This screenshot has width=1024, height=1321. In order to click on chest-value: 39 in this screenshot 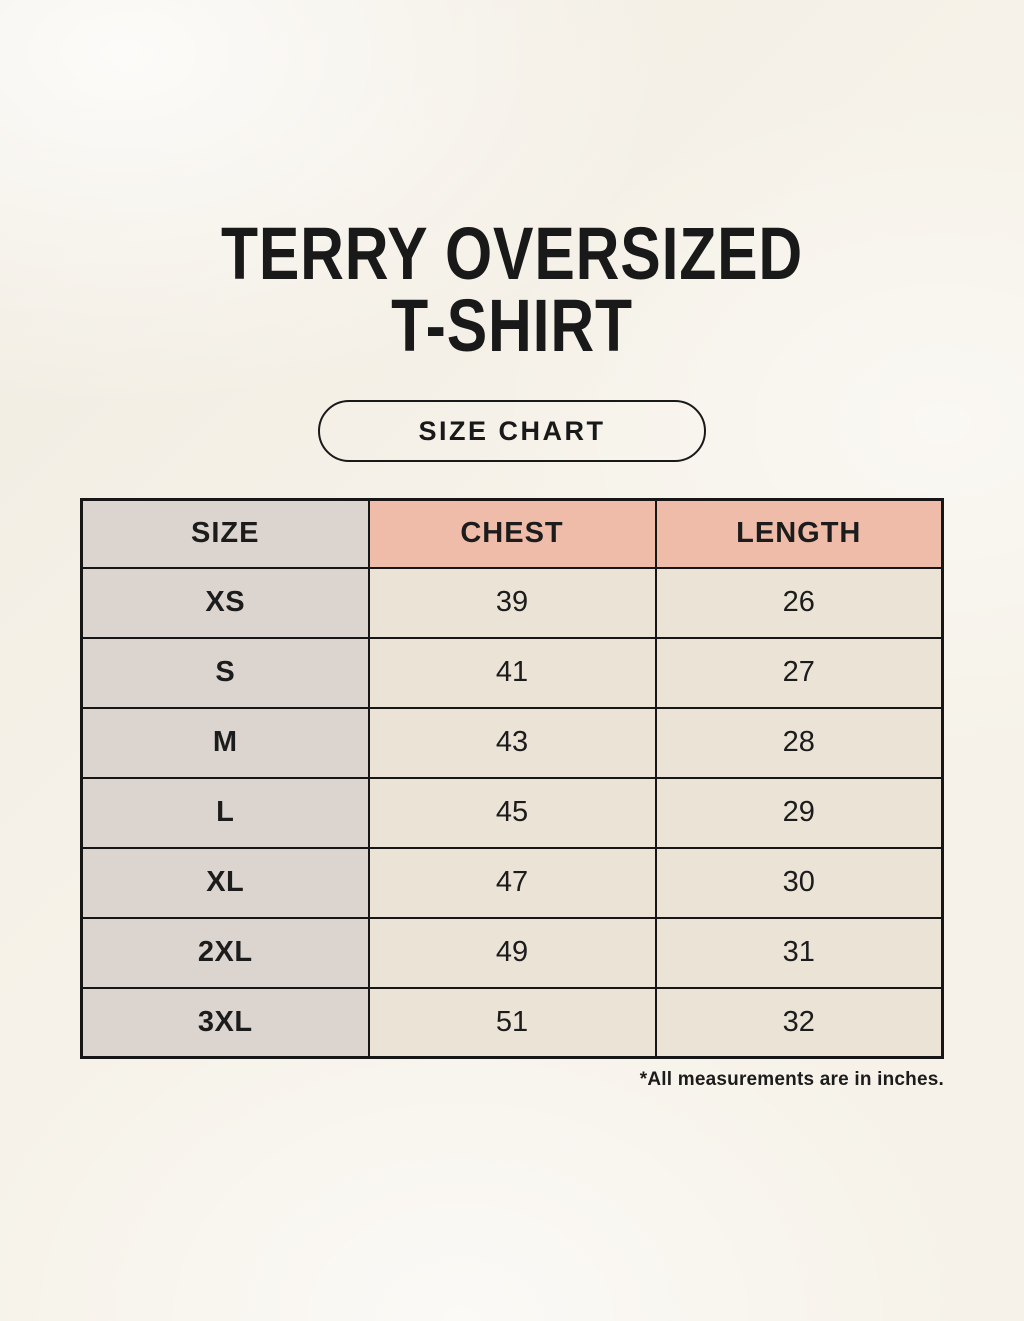, I will do `click(512, 602)`.